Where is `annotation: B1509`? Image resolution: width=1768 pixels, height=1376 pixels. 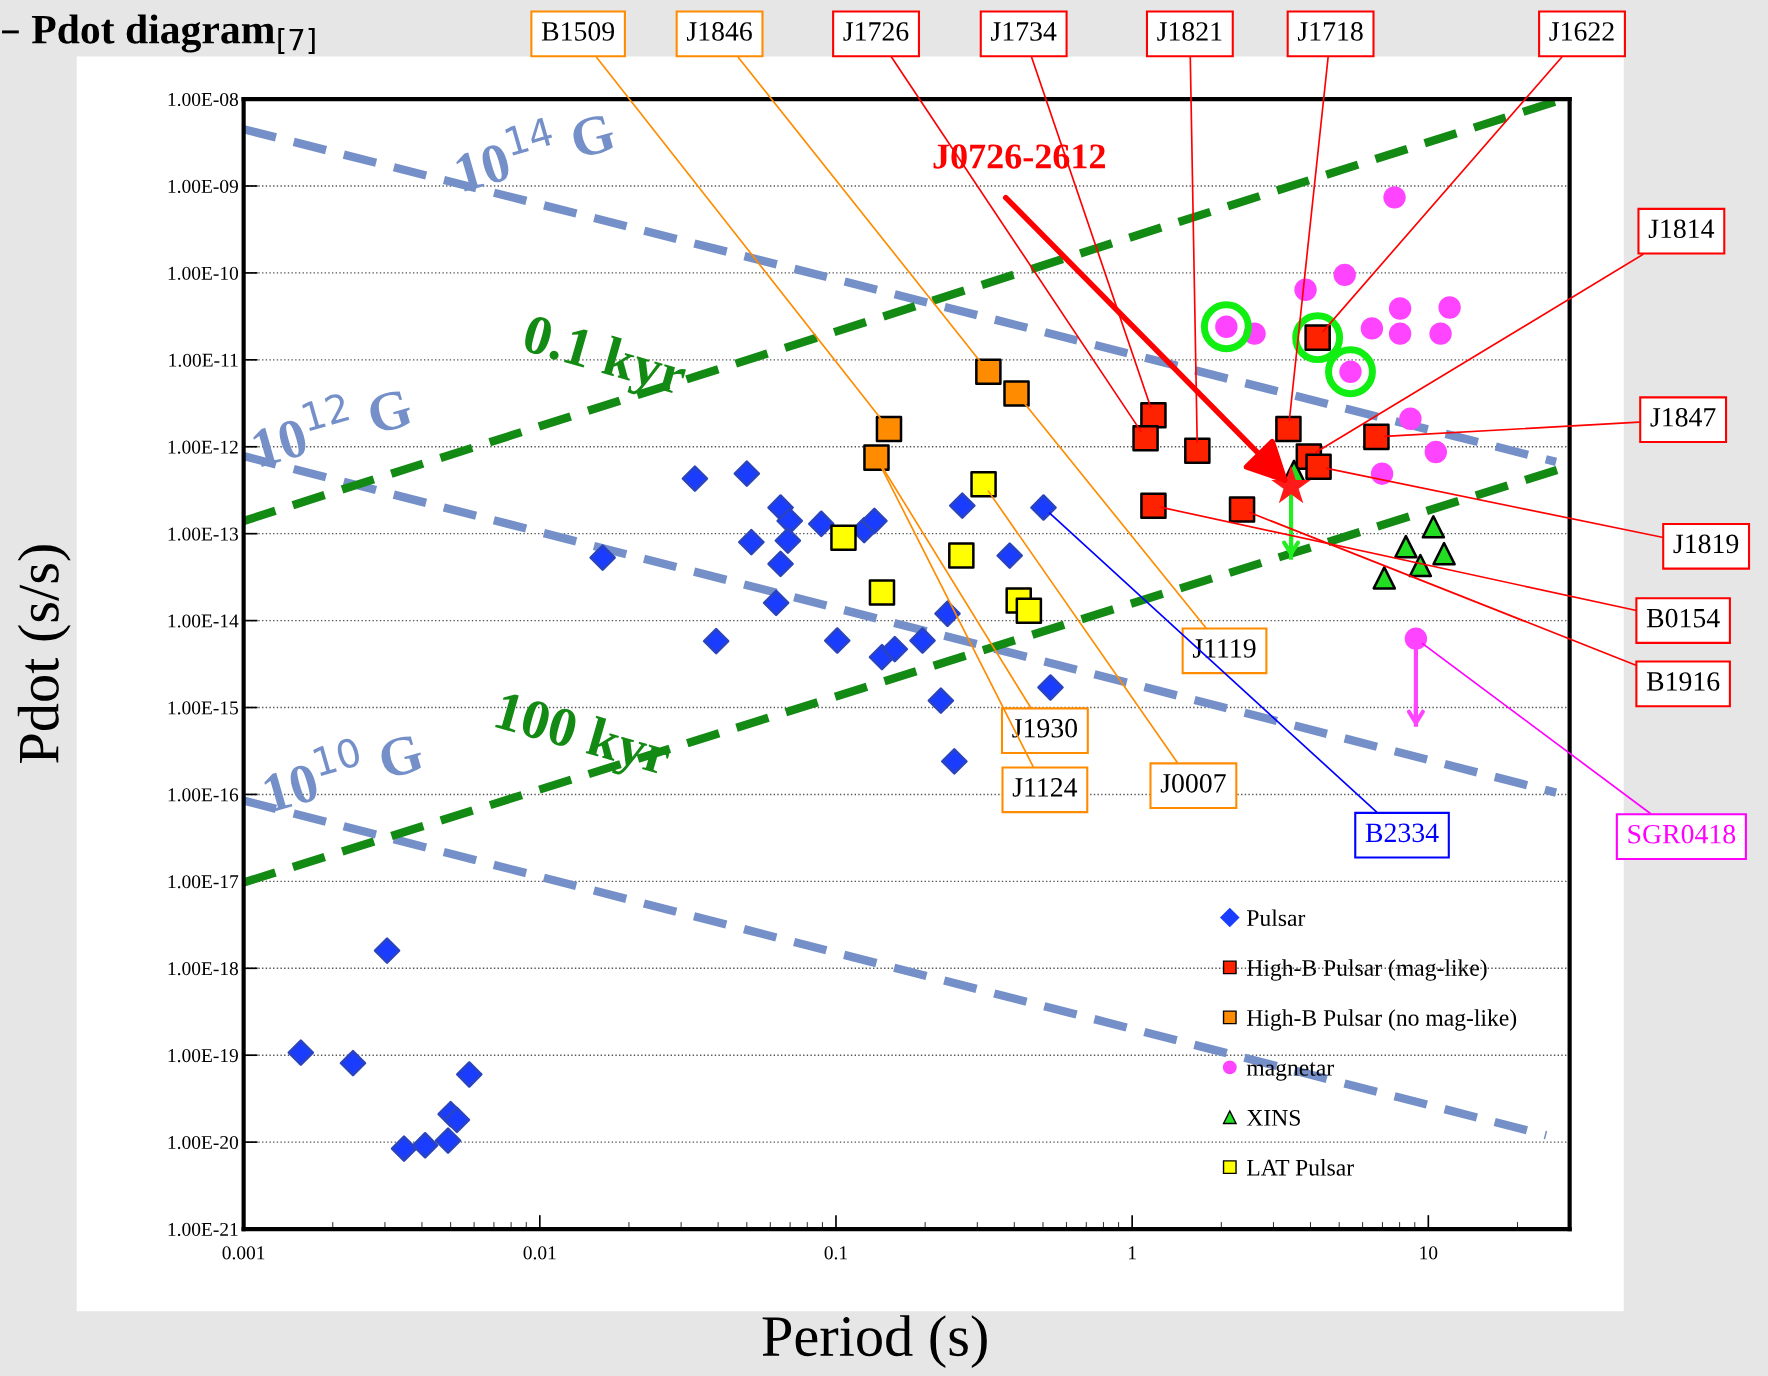
annotation: B1509 is located at coordinates (578, 31).